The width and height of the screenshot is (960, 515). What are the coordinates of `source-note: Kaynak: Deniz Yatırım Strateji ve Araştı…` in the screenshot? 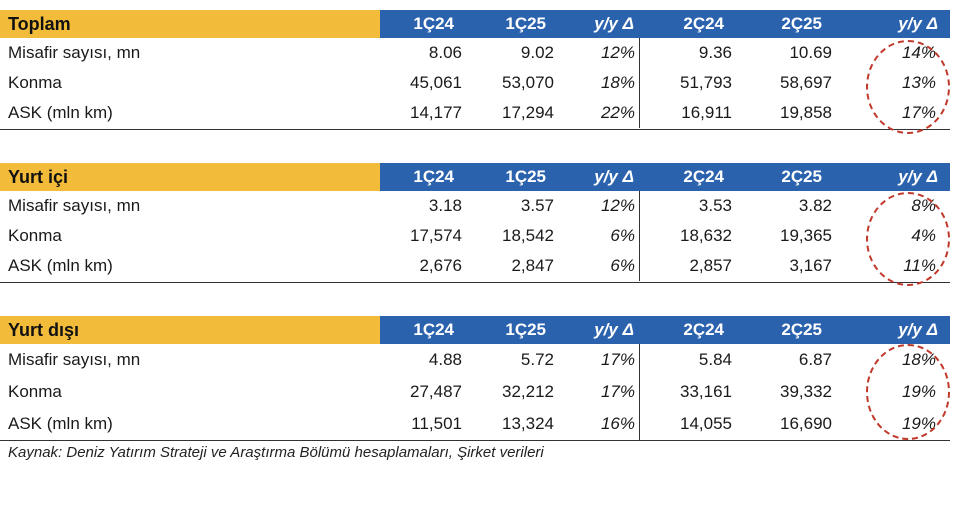 It's located at (276, 452).